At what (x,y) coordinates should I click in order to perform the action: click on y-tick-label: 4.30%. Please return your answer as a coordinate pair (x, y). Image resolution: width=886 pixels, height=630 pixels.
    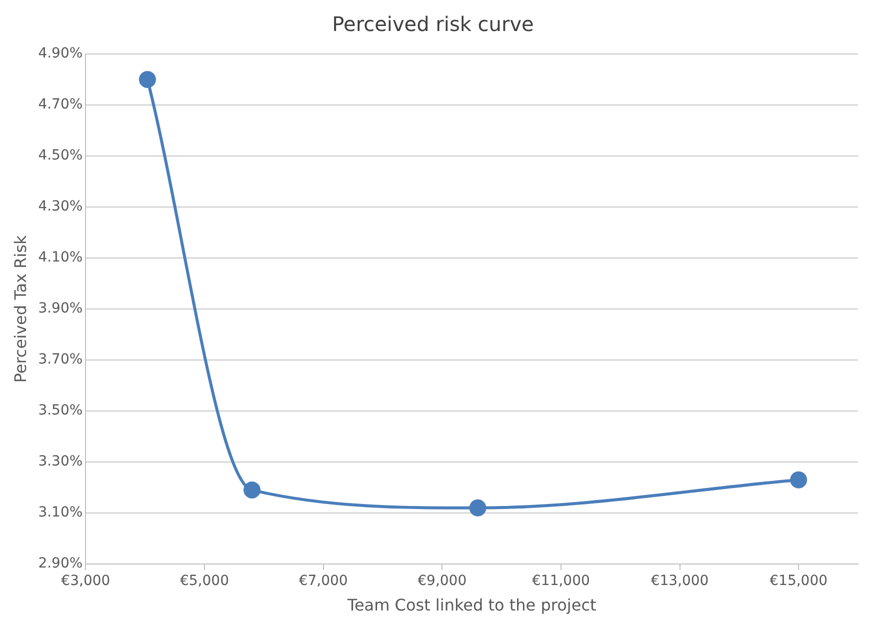
    Looking at the image, I should click on (60, 206).